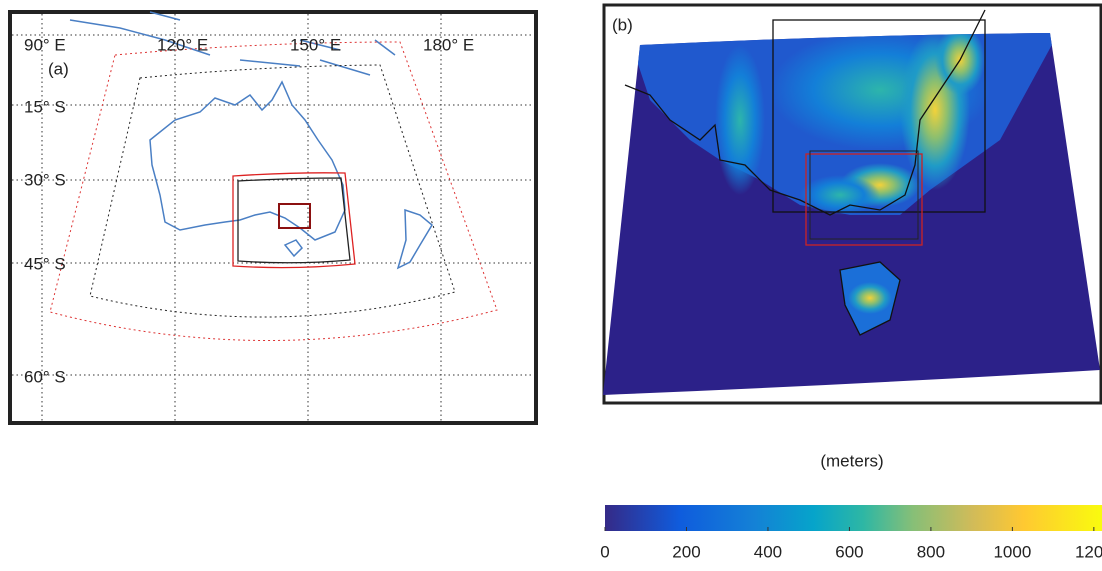 The image size is (1102, 571). I want to click on inner-domain-red, so click(294, 220).